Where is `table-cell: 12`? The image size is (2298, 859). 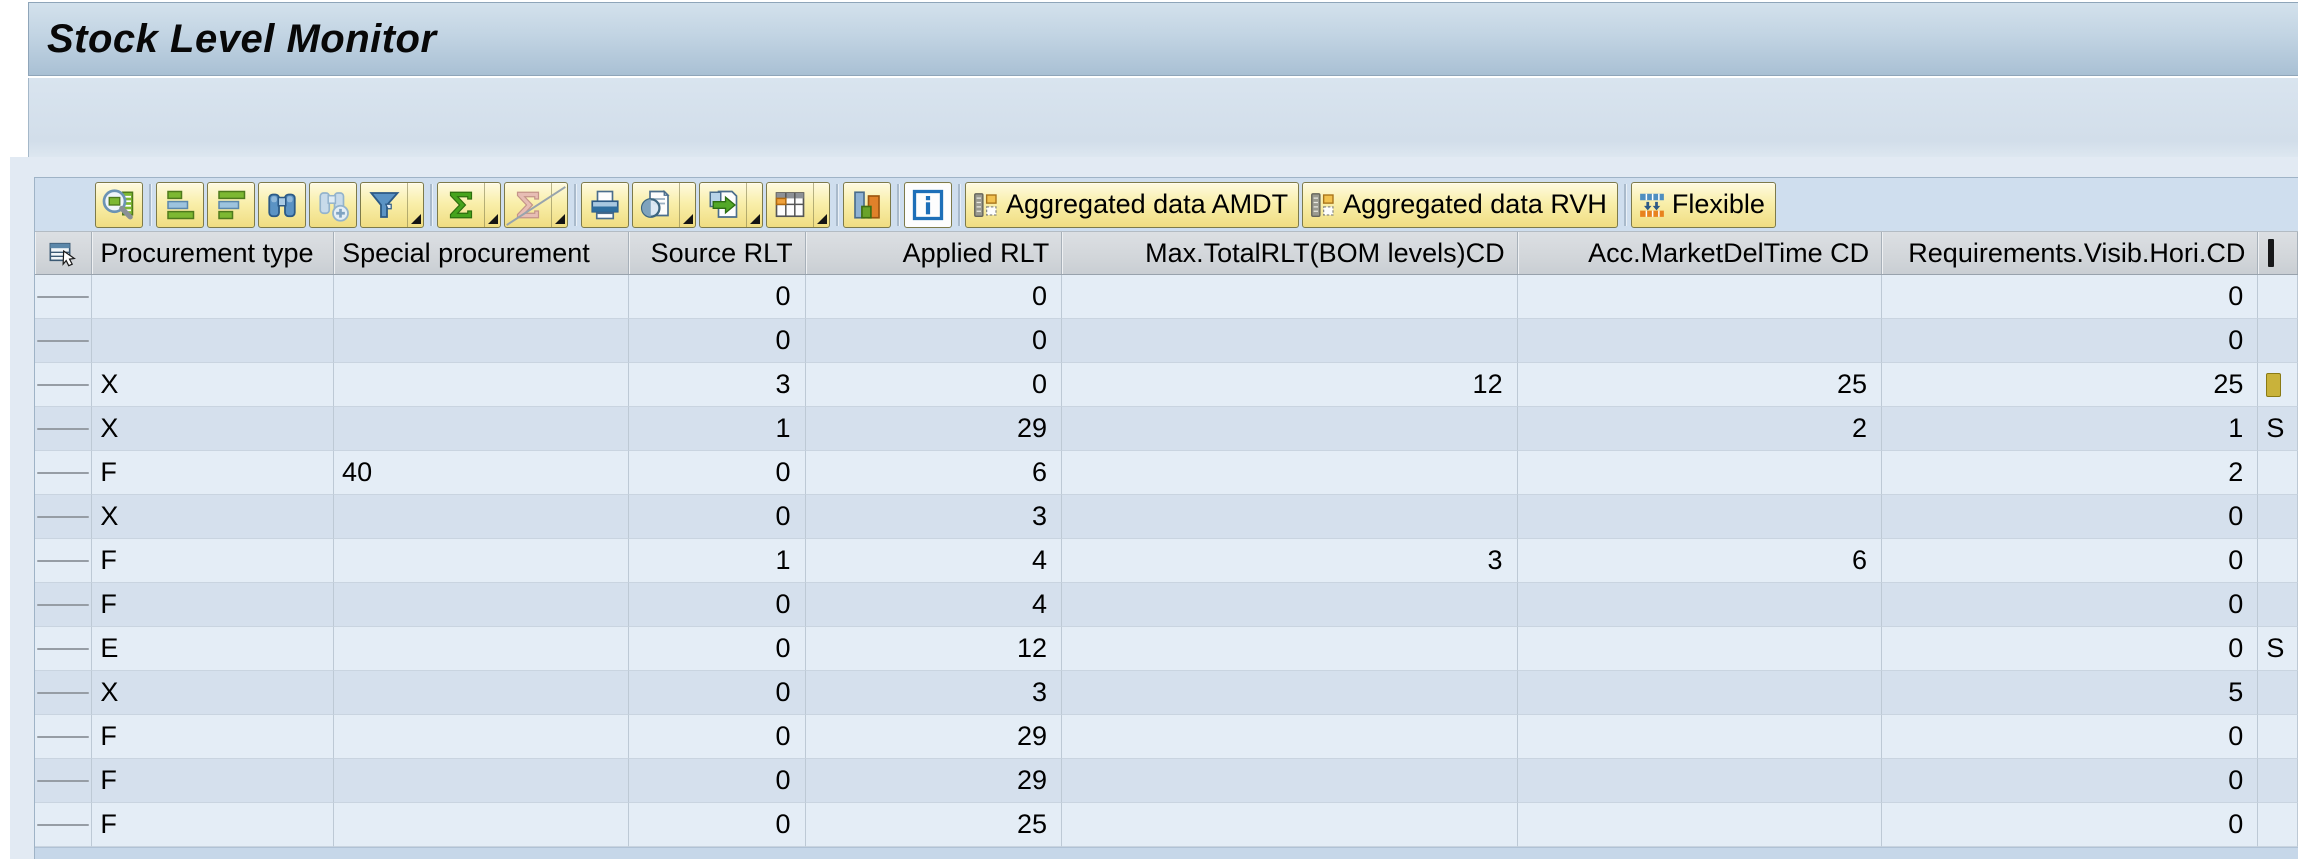
table-cell: 12 is located at coordinates (934, 649).